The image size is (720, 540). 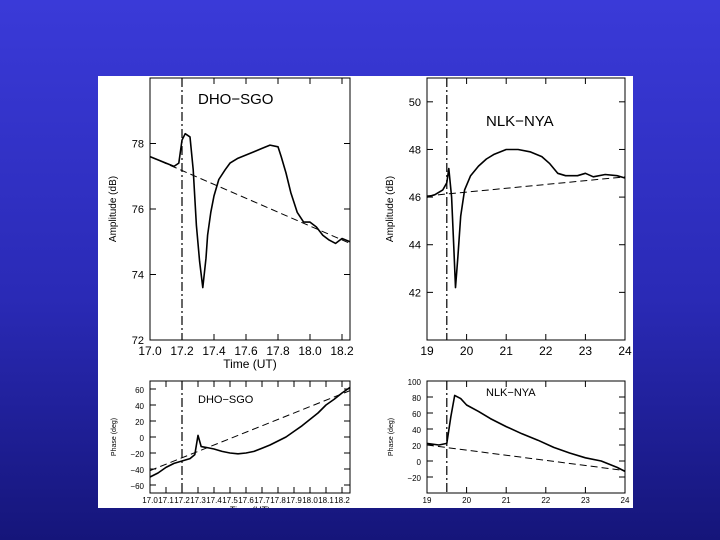 I want to click on y-tick-label: 74, so click(x=138, y=276).